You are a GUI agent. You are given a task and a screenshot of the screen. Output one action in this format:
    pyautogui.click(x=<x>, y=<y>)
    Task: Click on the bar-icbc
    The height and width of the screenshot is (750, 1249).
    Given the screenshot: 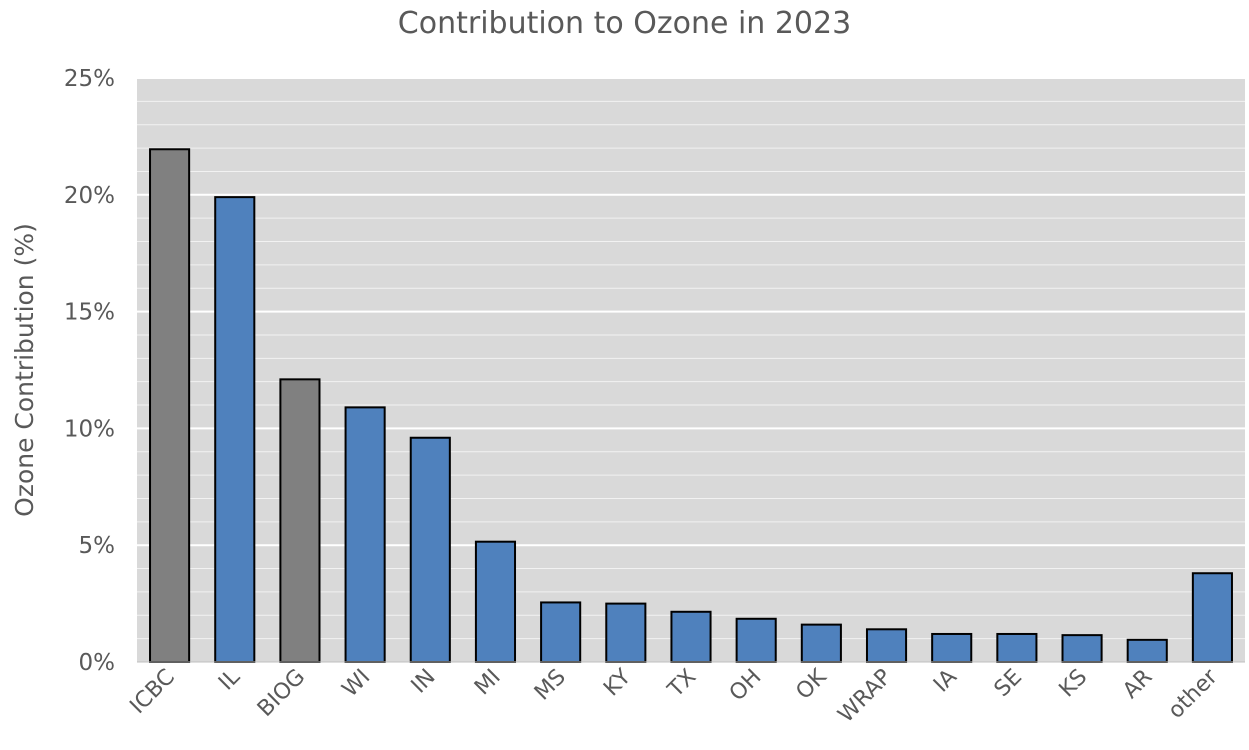 What is the action you would take?
    pyautogui.click(x=170, y=406)
    